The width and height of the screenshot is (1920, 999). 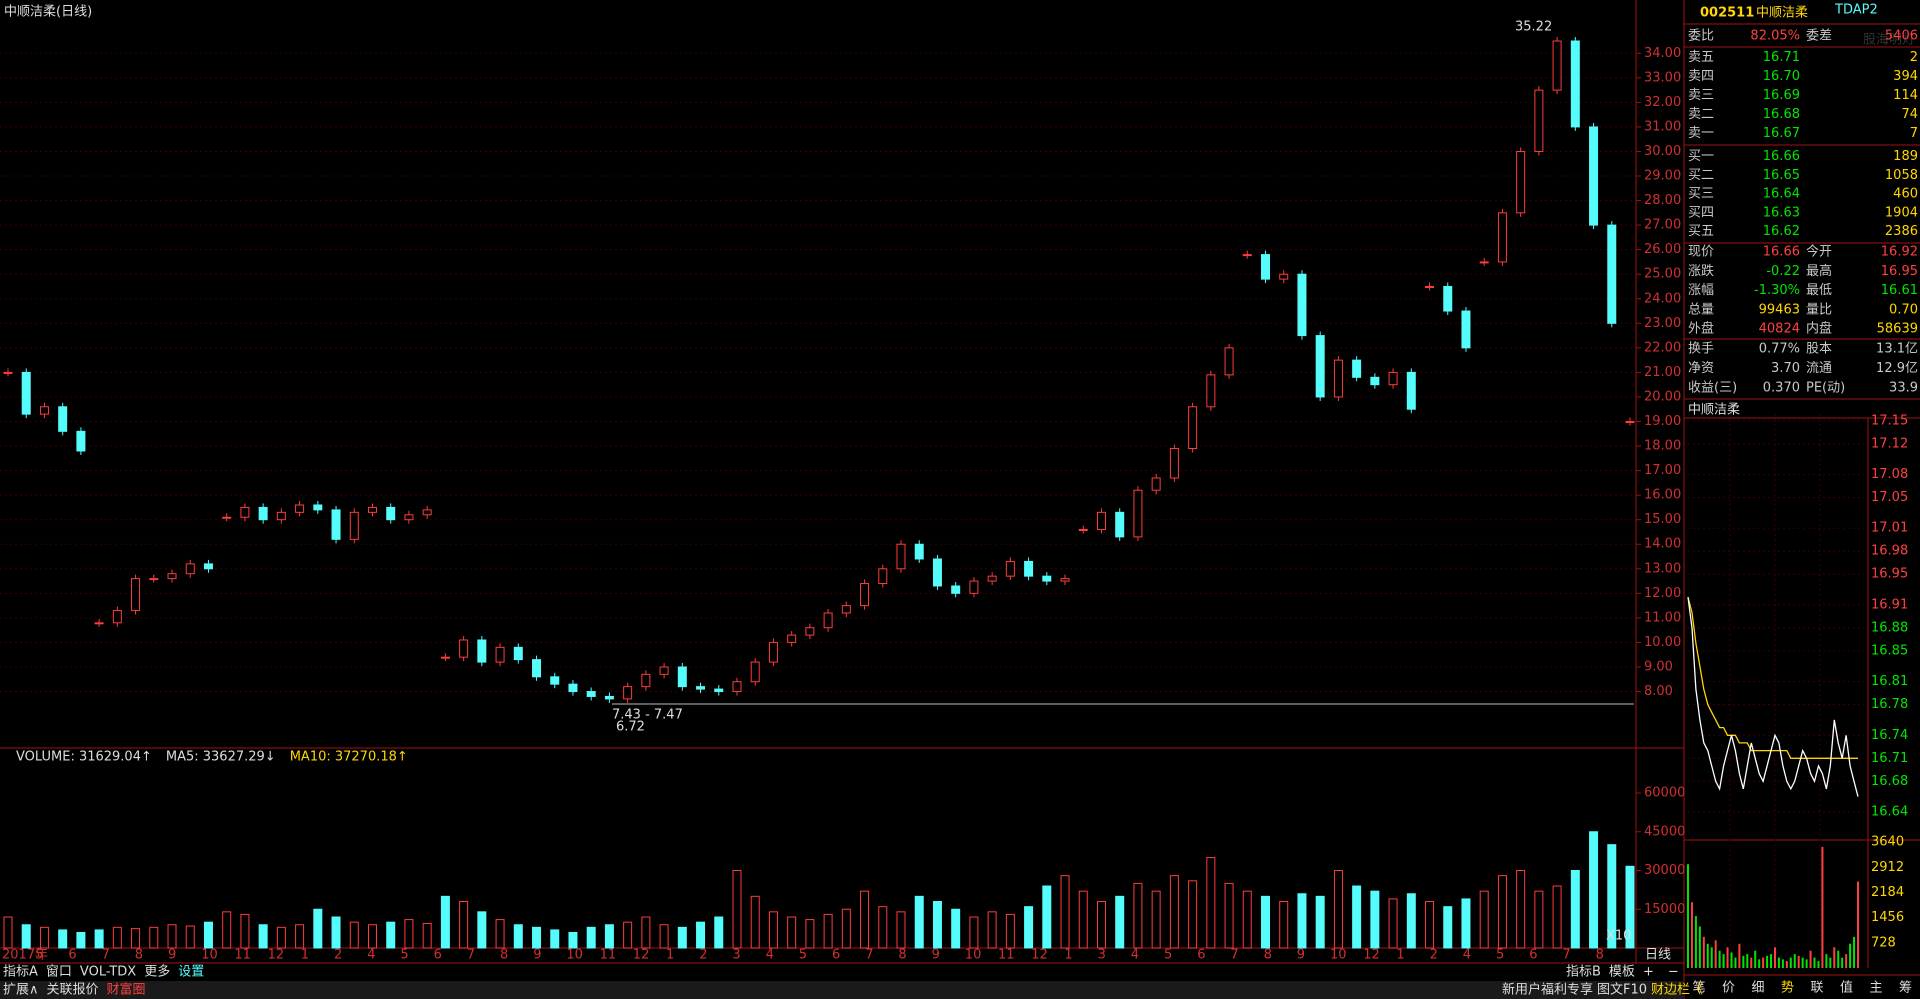 I want to click on y-tick-label: 34.00, so click(x=1662, y=53).